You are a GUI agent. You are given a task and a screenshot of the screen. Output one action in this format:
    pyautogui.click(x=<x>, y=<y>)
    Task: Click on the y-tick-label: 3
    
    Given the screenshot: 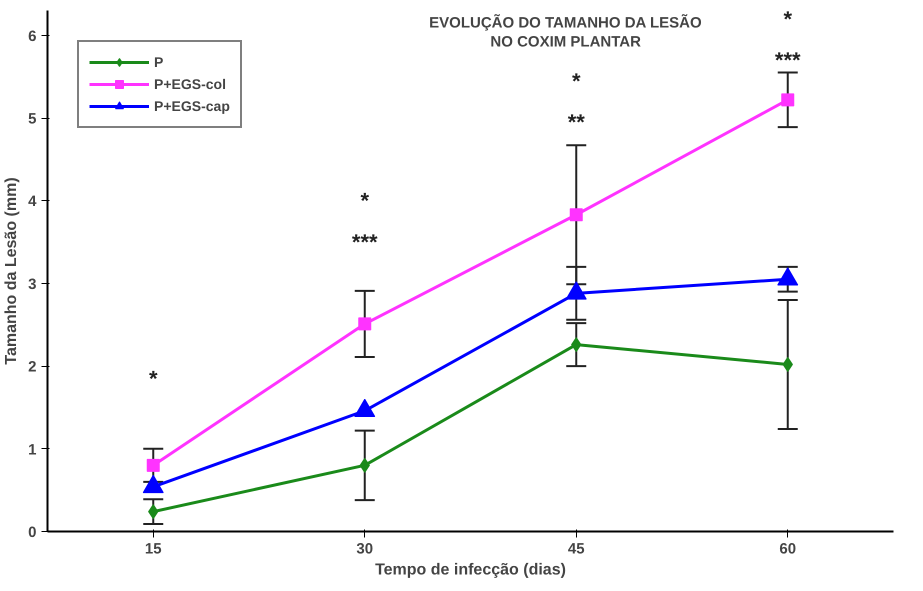 What is the action you would take?
    pyautogui.click(x=32, y=284)
    